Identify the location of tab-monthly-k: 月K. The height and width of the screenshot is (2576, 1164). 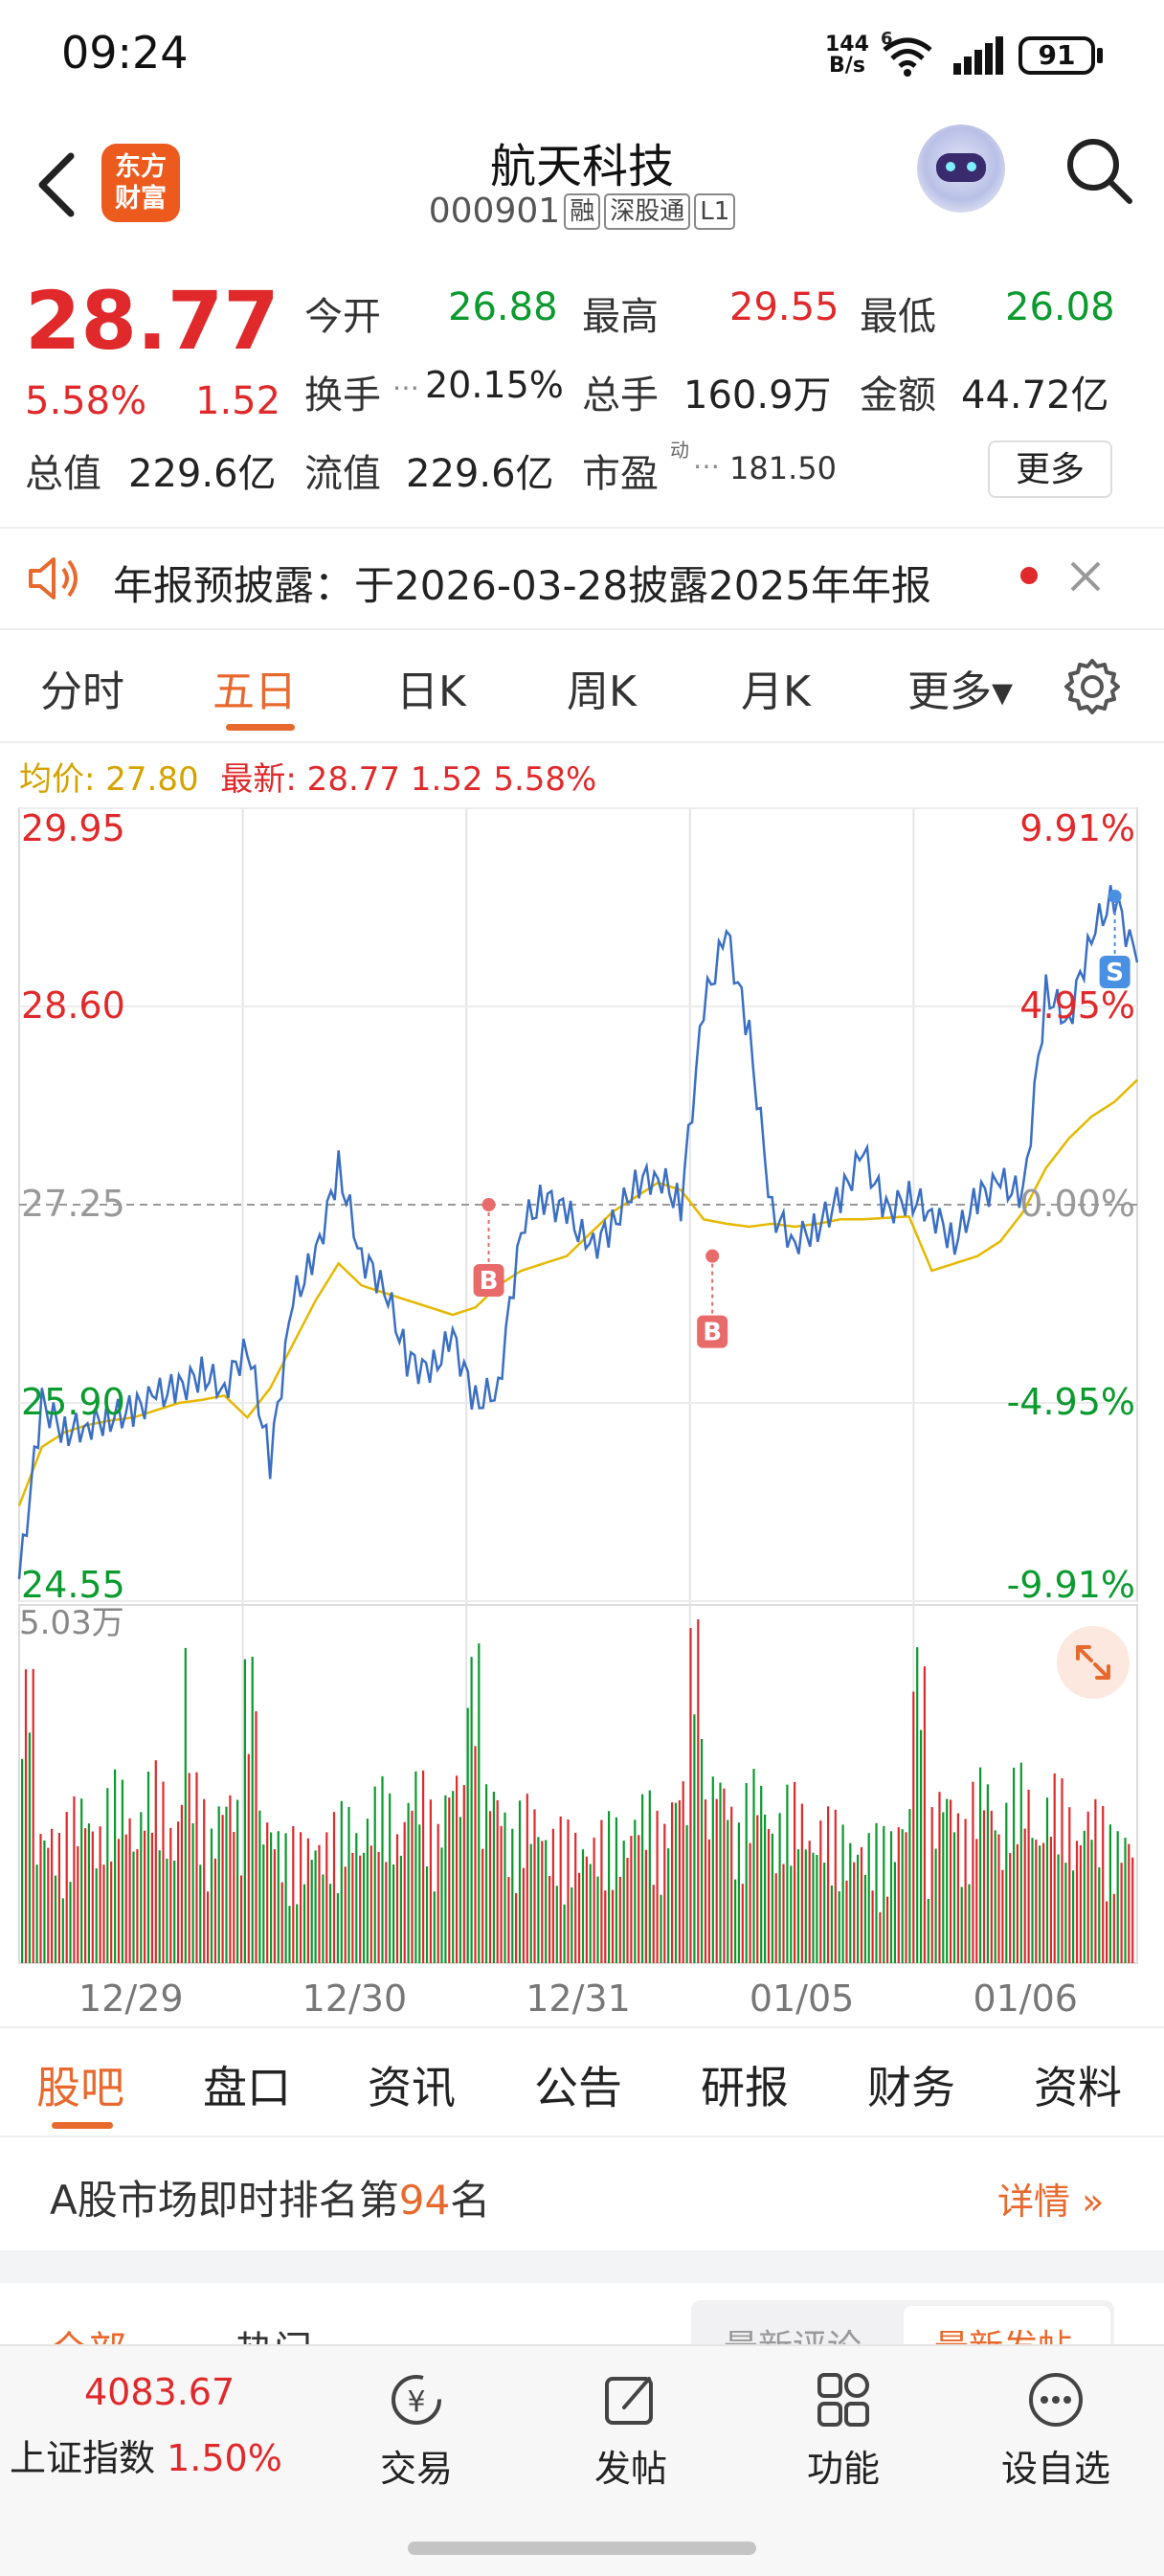
(776, 691).